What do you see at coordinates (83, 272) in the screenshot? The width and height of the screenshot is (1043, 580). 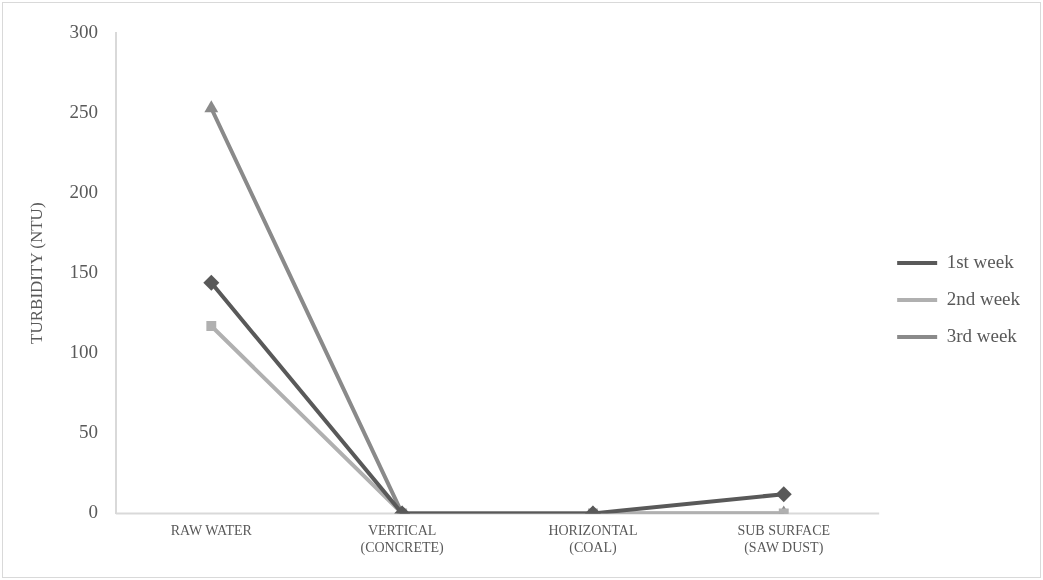 I see `y-tick-label: 150` at bounding box center [83, 272].